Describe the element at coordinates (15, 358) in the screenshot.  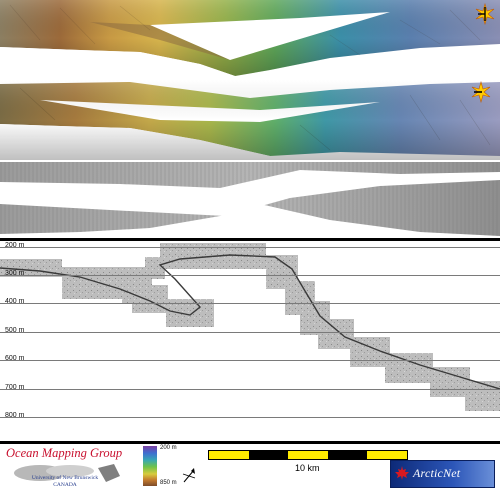
I see `depth-label-600: 600 m` at that location.